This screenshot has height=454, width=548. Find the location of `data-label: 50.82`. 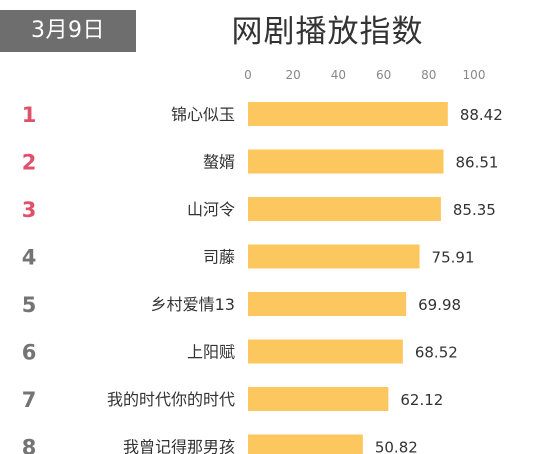

data-label: 50.82 is located at coordinates (396, 446).